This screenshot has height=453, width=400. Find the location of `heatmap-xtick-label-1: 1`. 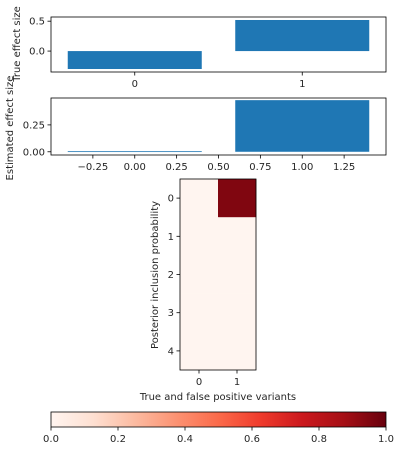

heatmap-xtick-label-1: 1 is located at coordinates (237, 382).